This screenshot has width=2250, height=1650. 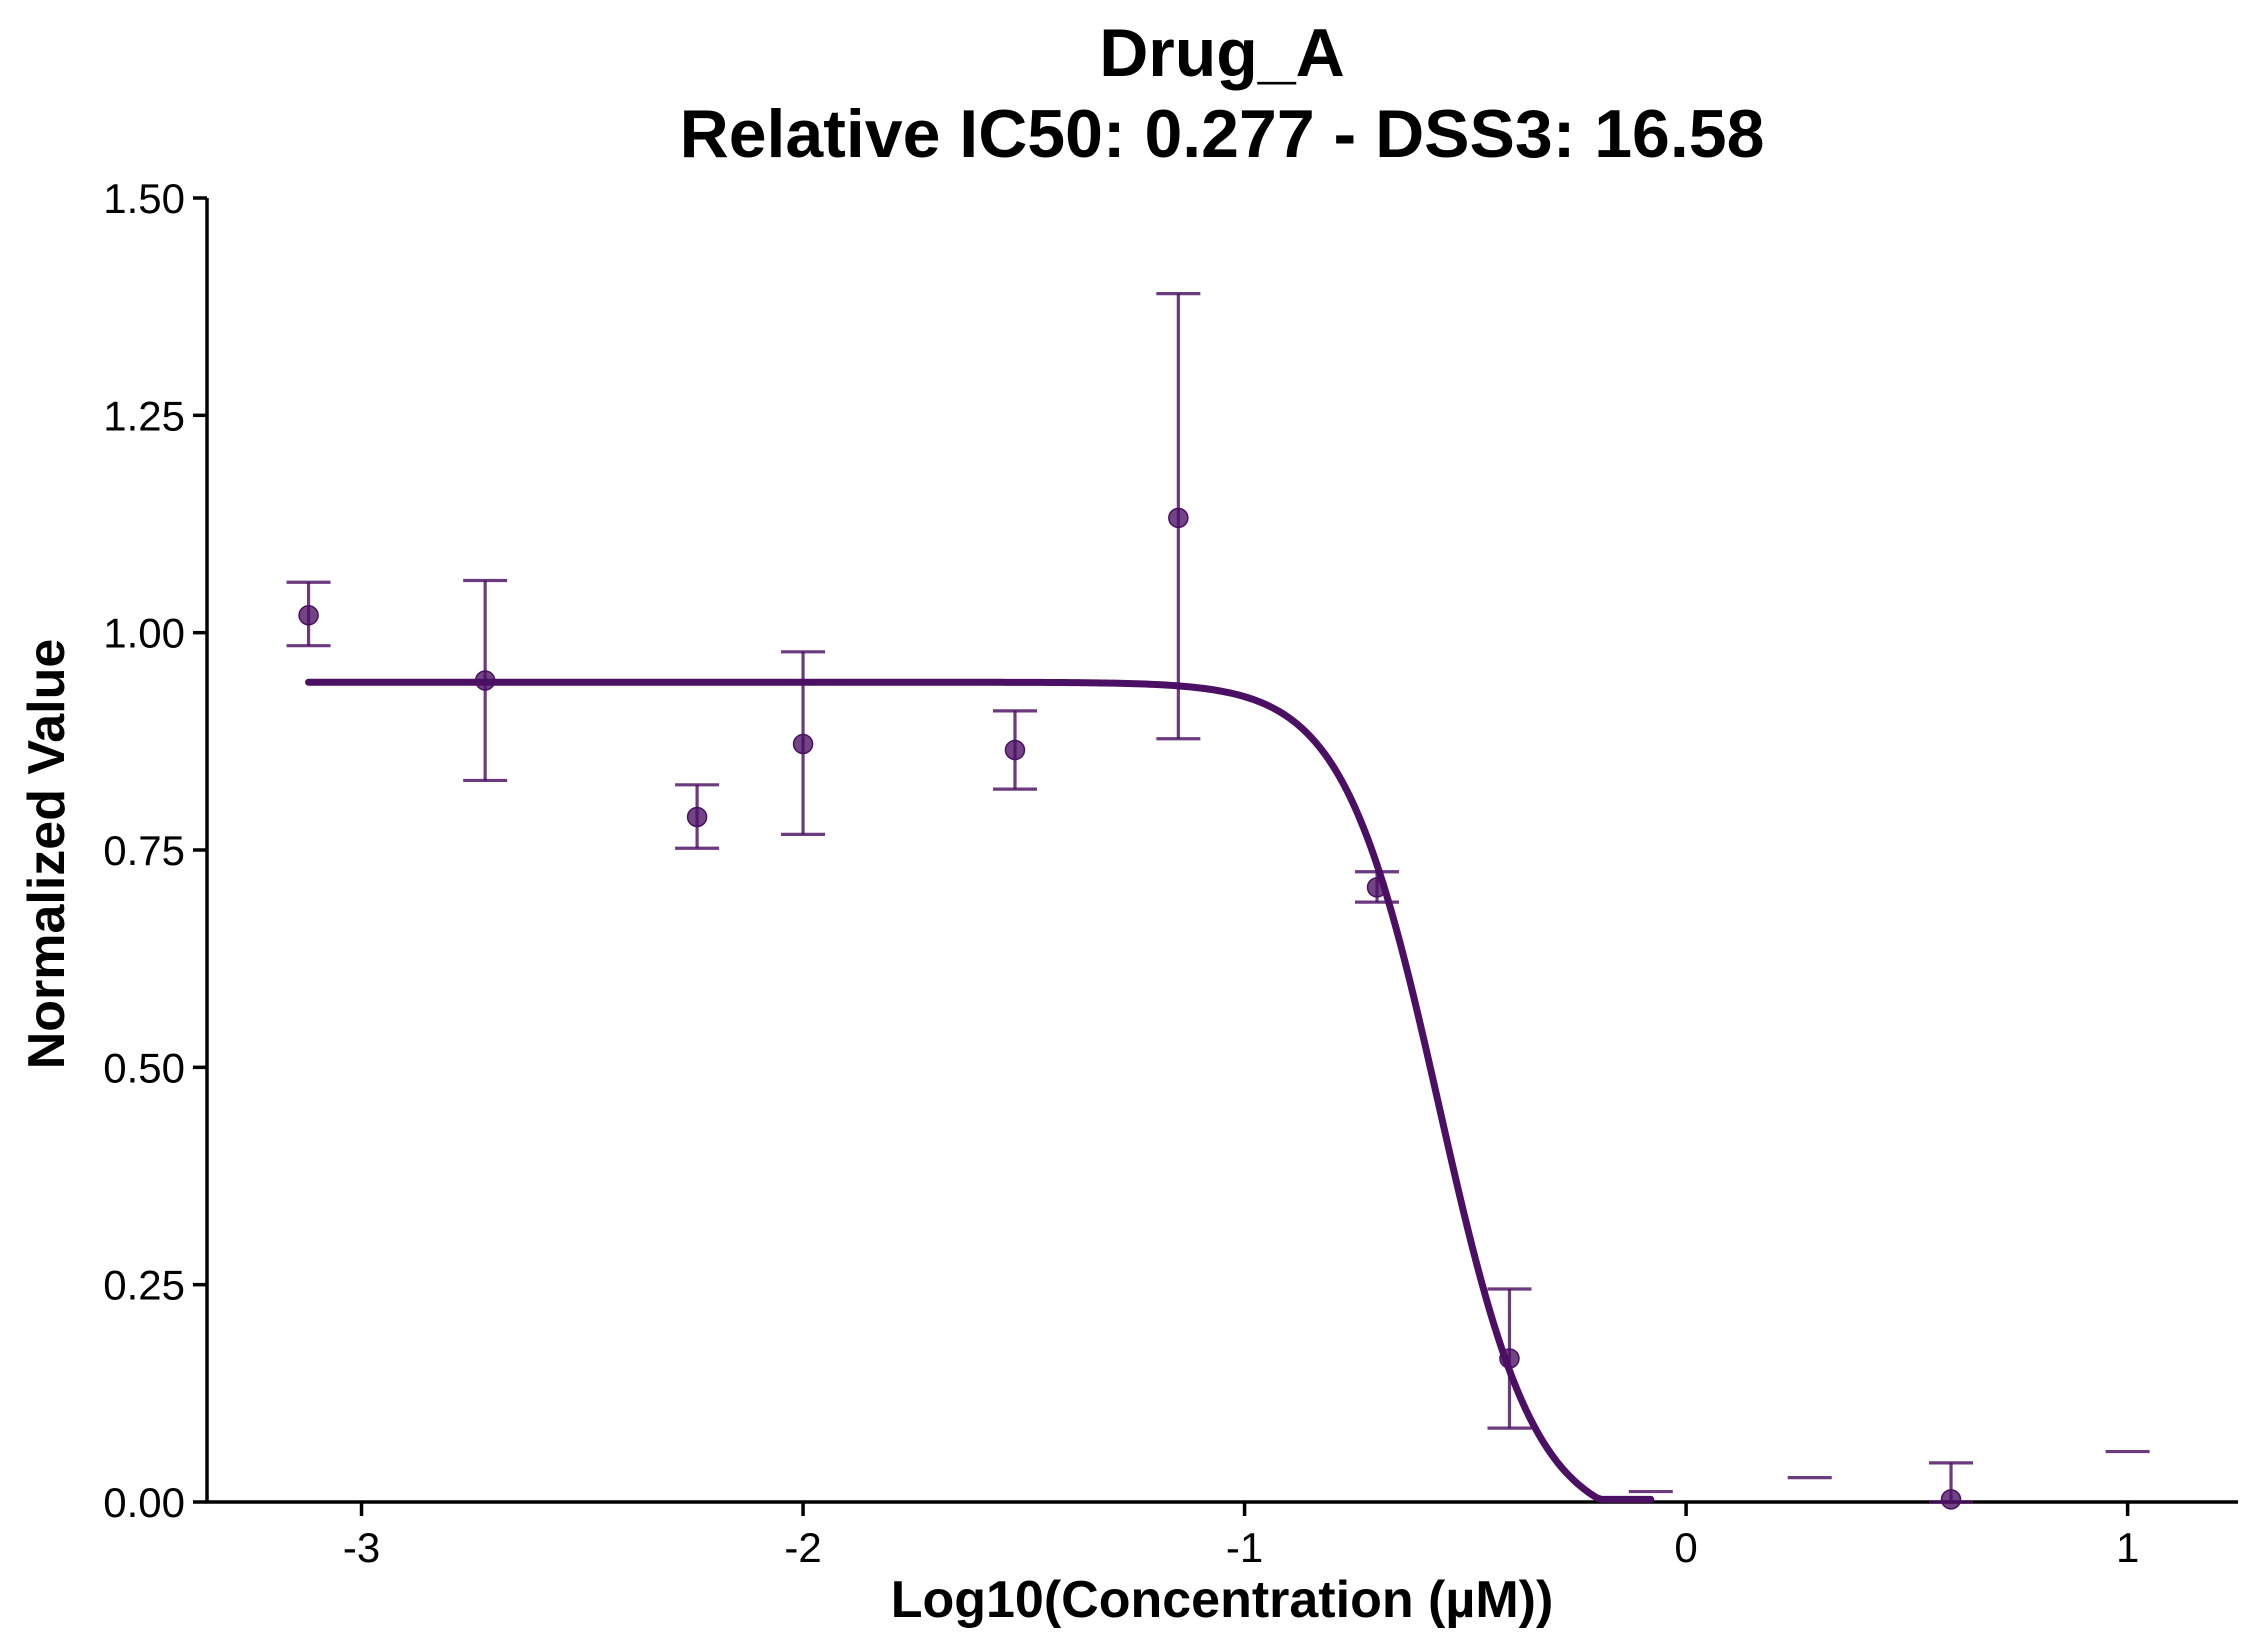 What do you see at coordinates (802, 1547) in the screenshot?
I see `x-tick-label: -2` at bounding box center [802, 1547].